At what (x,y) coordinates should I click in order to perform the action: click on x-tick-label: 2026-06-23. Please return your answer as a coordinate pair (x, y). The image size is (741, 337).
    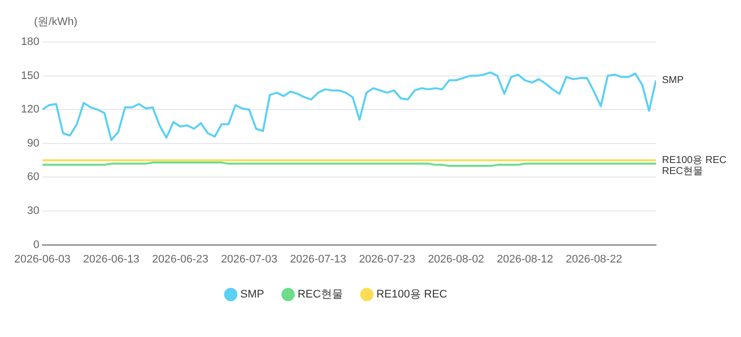
    Looking at the image, I should click on (180, 259).